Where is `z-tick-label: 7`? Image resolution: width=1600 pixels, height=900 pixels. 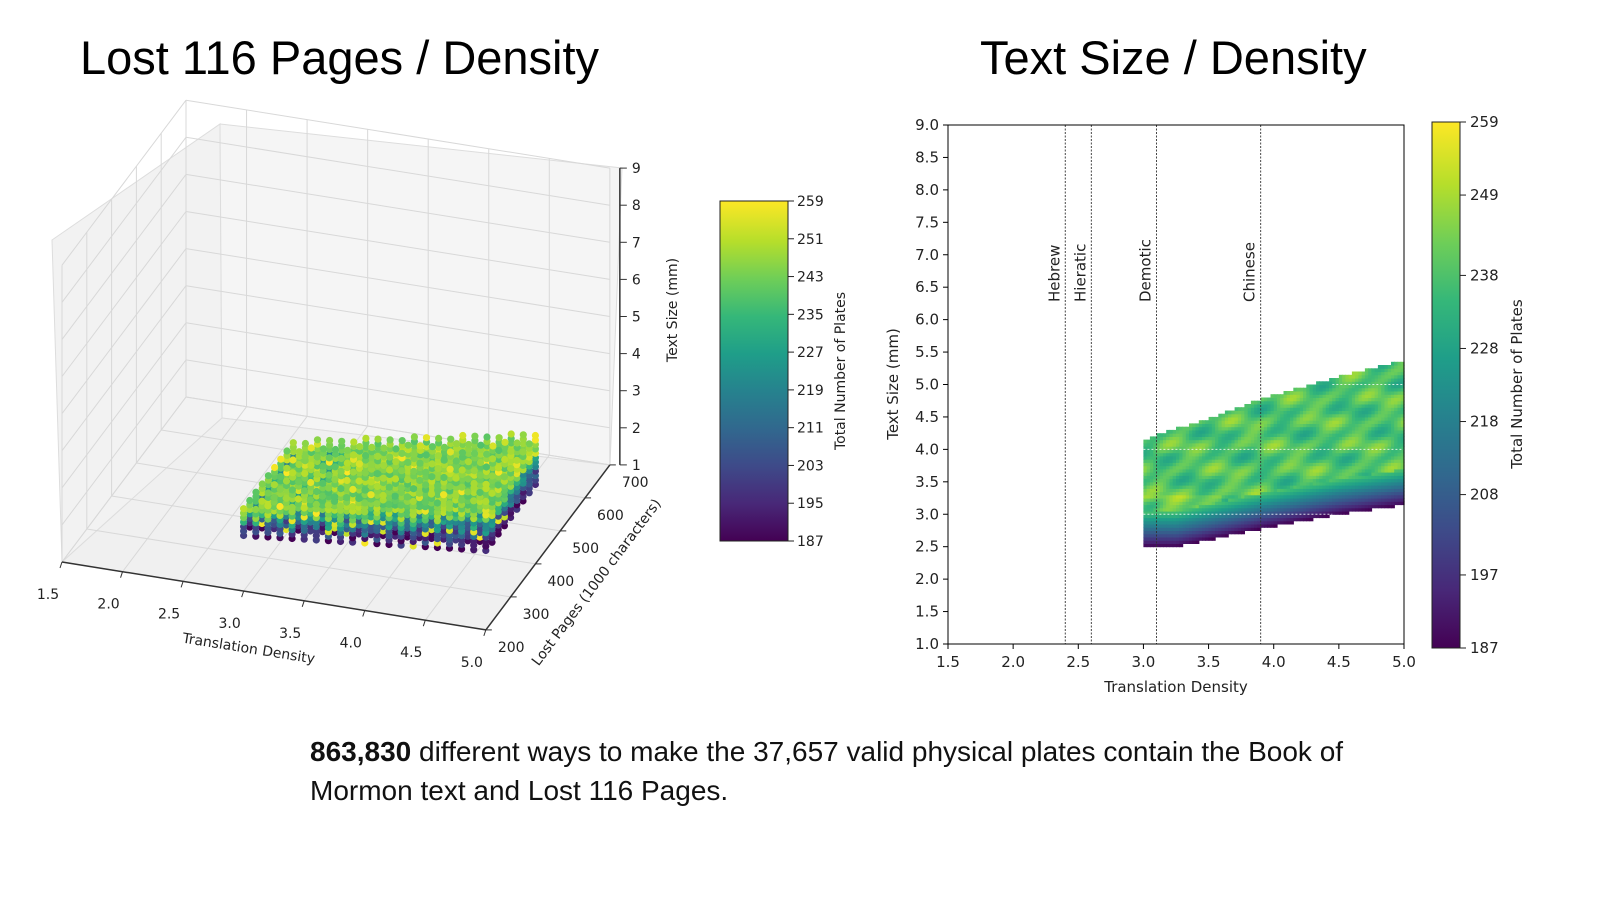 z-tick-label: 7 is located at coordinates (636, 243).